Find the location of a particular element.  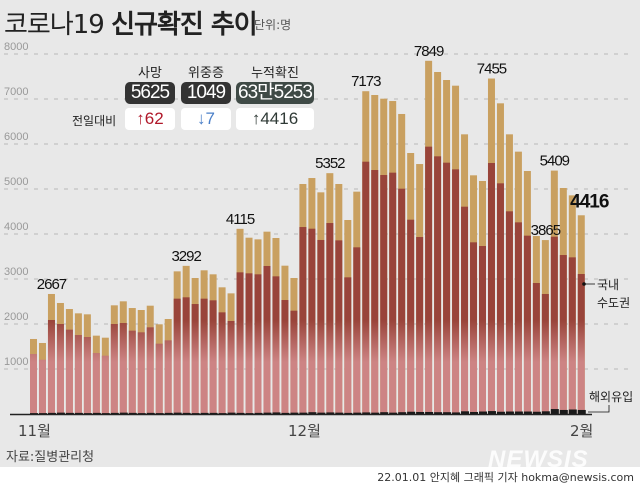

x-tick-label: 12월 is located at coordinates (304, 431).